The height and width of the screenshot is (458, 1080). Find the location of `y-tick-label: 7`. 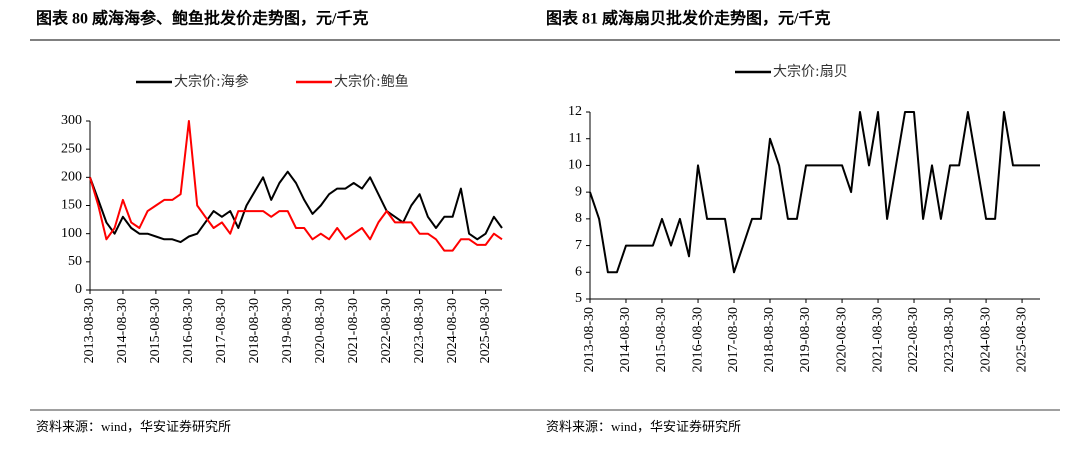

y-tick-label: 7 is located at coordinates (578, 245).